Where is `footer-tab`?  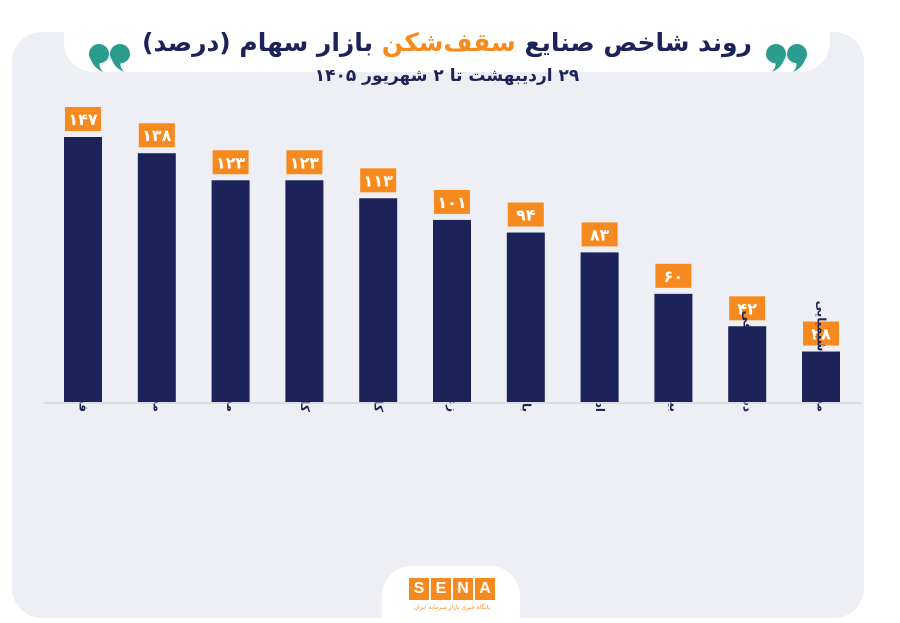 footer-tab is located at coordinates (451, 594).